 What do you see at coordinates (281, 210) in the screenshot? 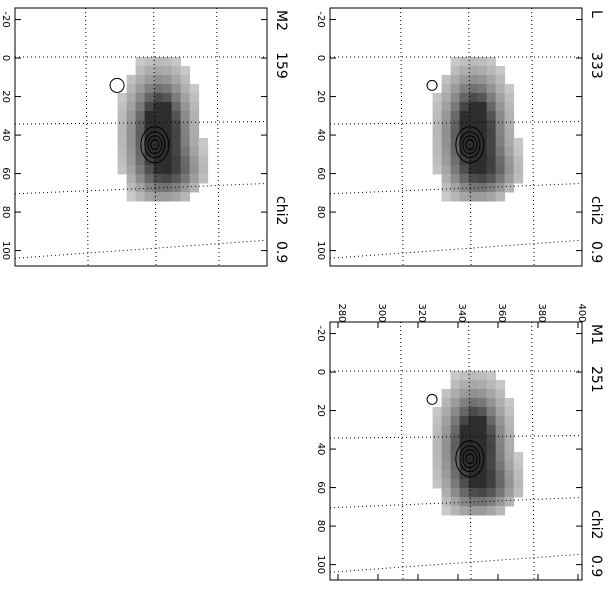
I see `stat-label: chi2` at bounding box center [281, 210].